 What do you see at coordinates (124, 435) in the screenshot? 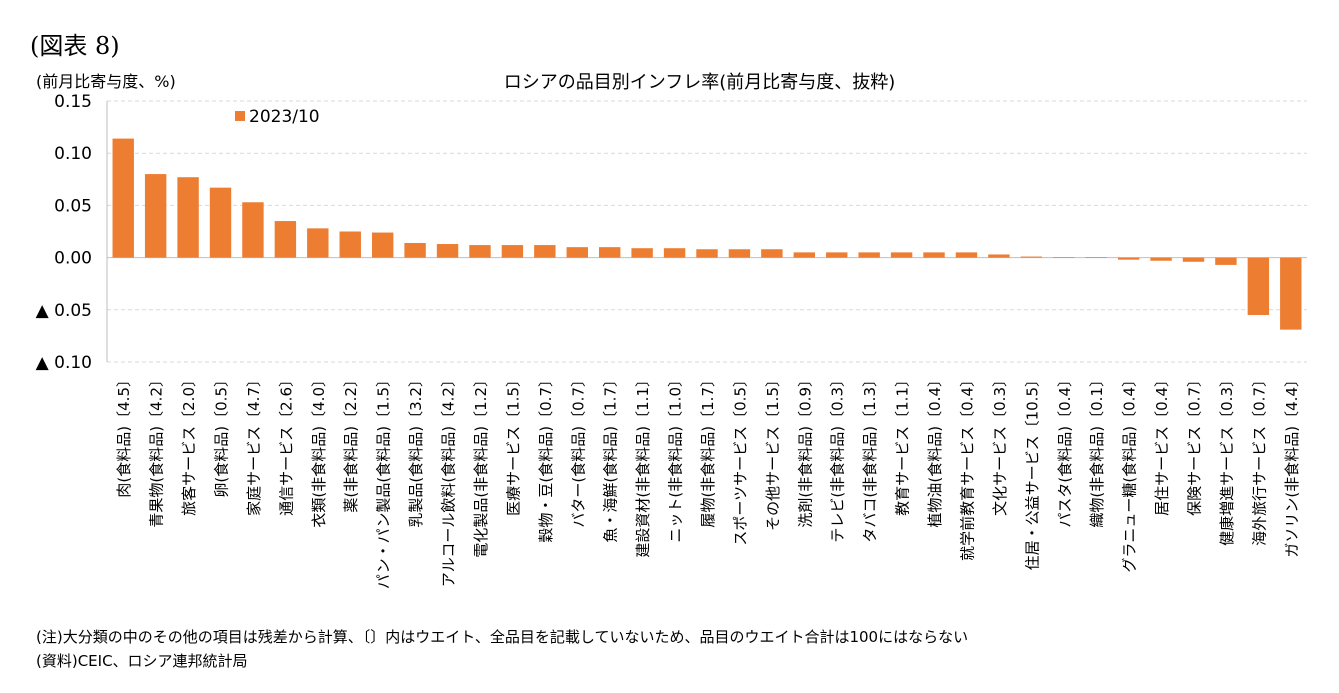
I see `x-tick-label: 肉(食料品)〔4.5〕` at bounding box center [124, 435].